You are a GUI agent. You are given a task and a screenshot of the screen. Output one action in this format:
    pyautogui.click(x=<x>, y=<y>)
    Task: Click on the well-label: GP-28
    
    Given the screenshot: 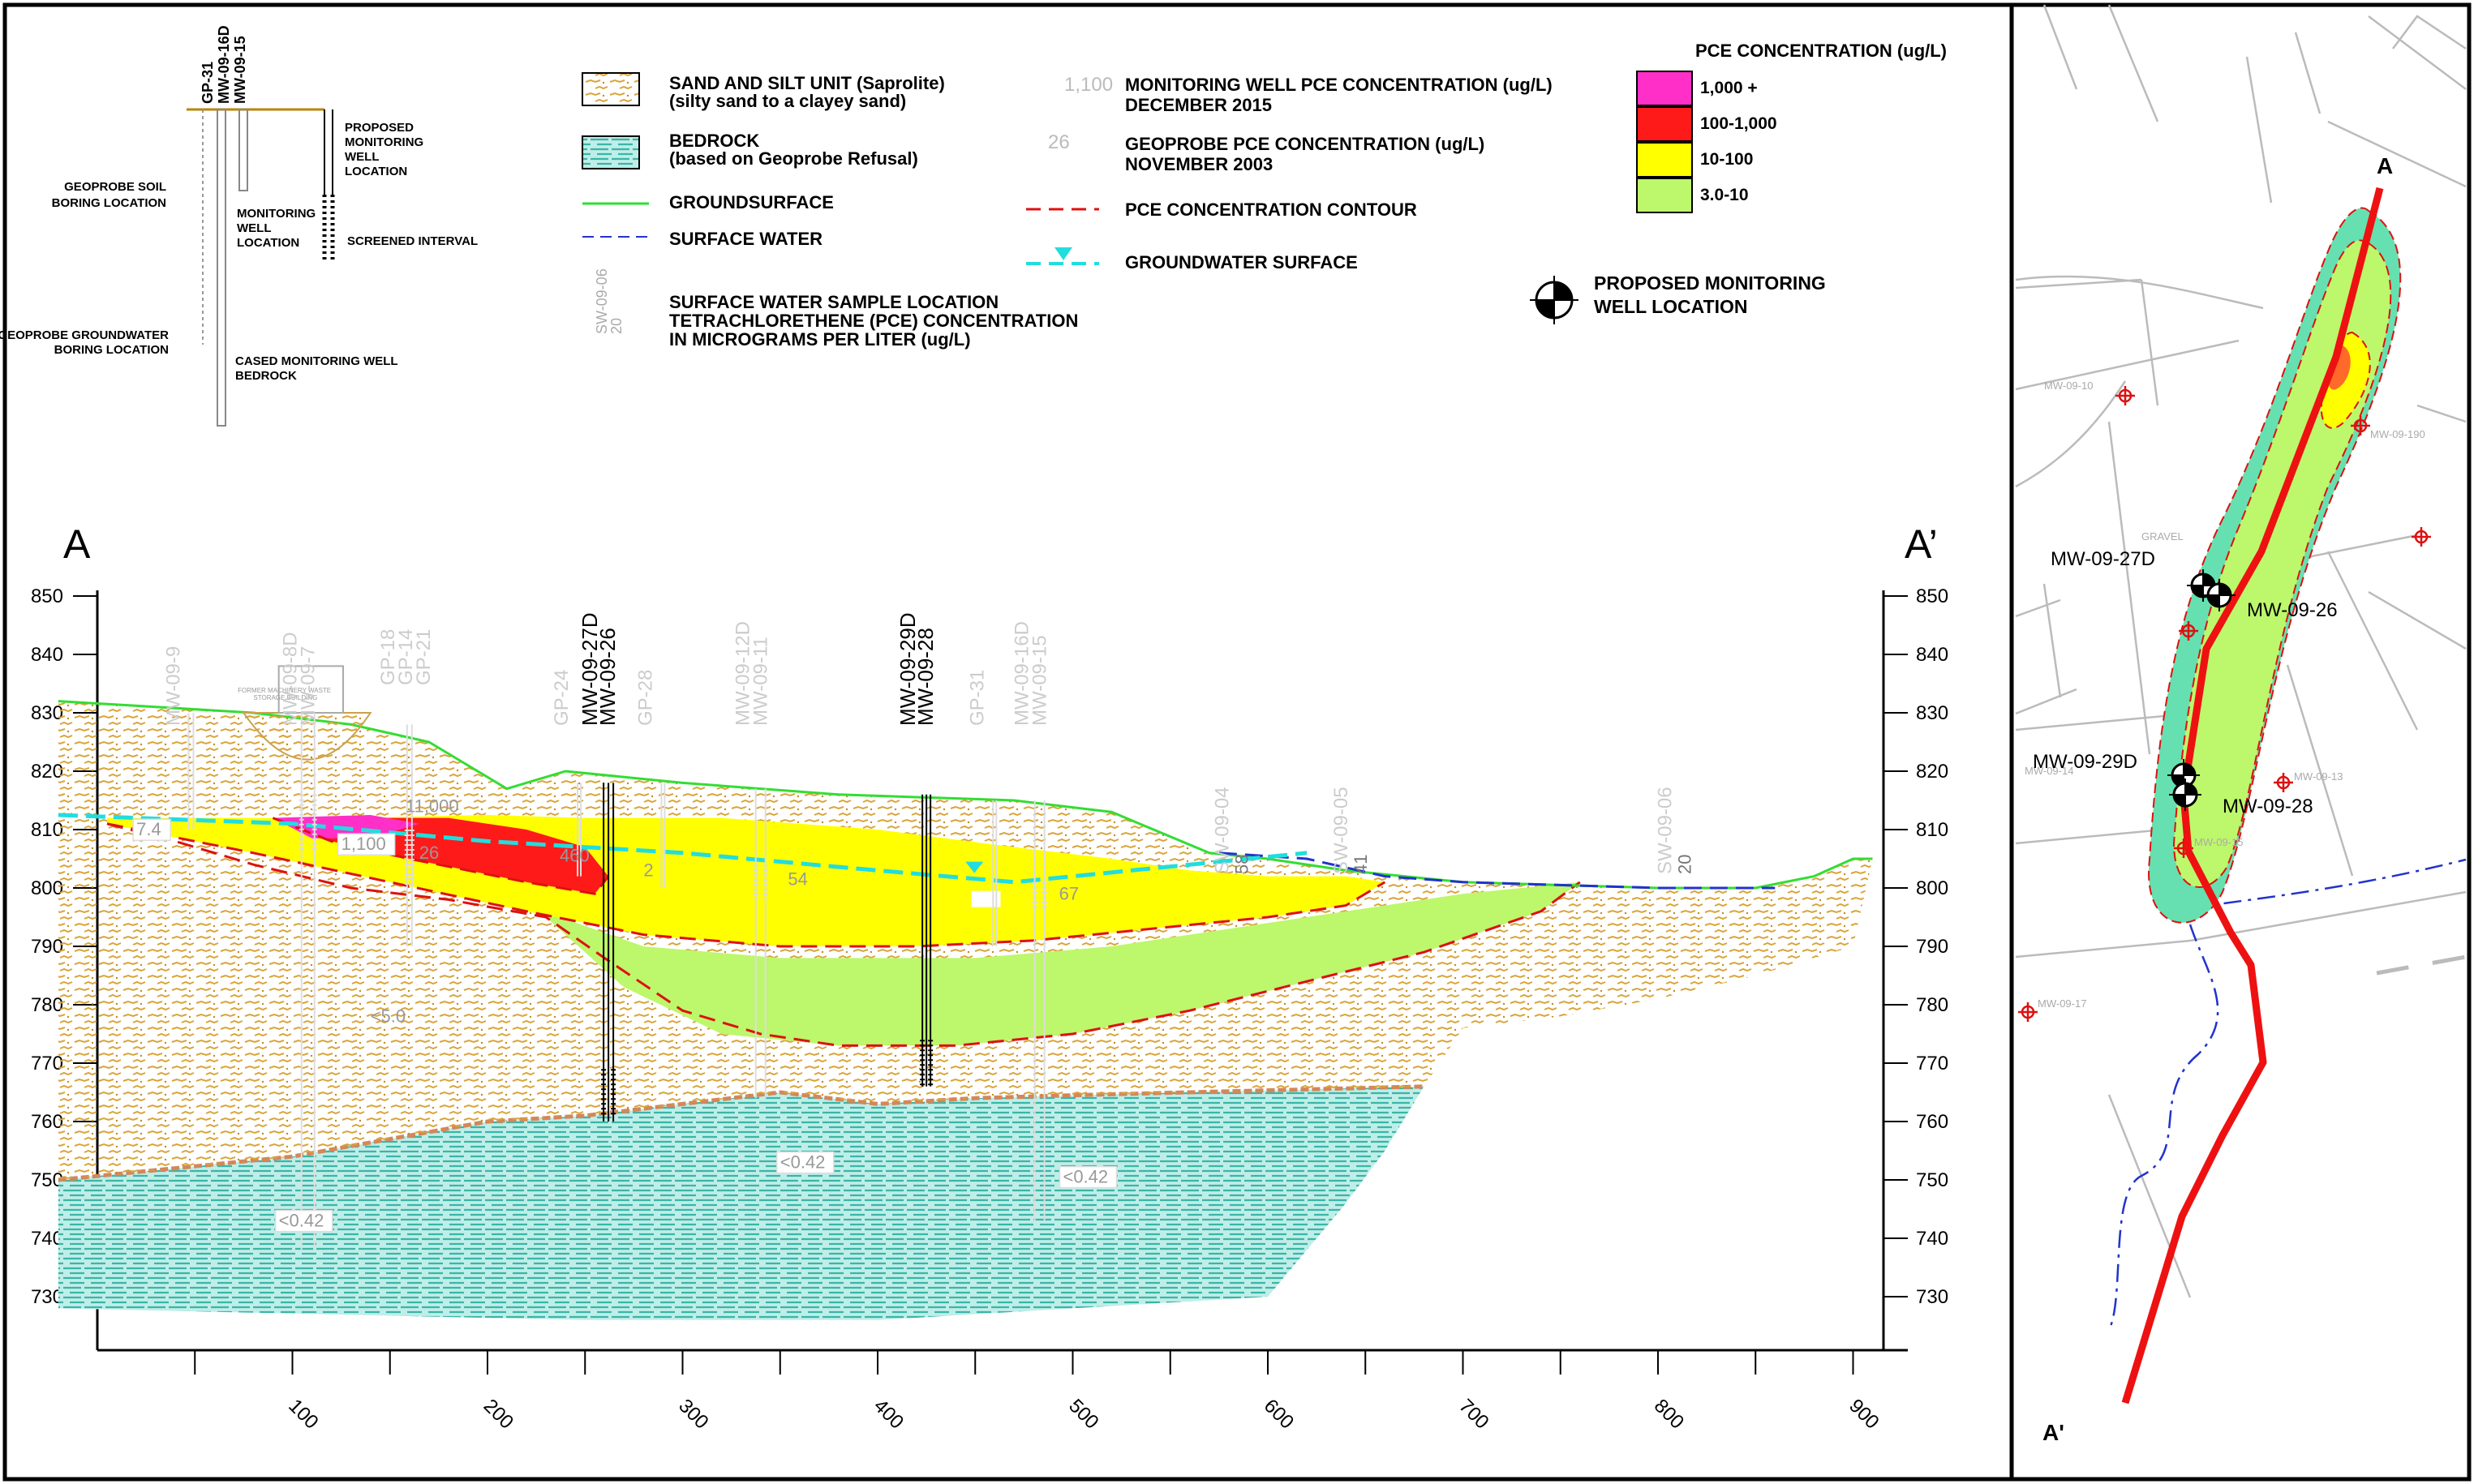 What is the action you would take?
    pyautogui.click(x=645, y=698)
    